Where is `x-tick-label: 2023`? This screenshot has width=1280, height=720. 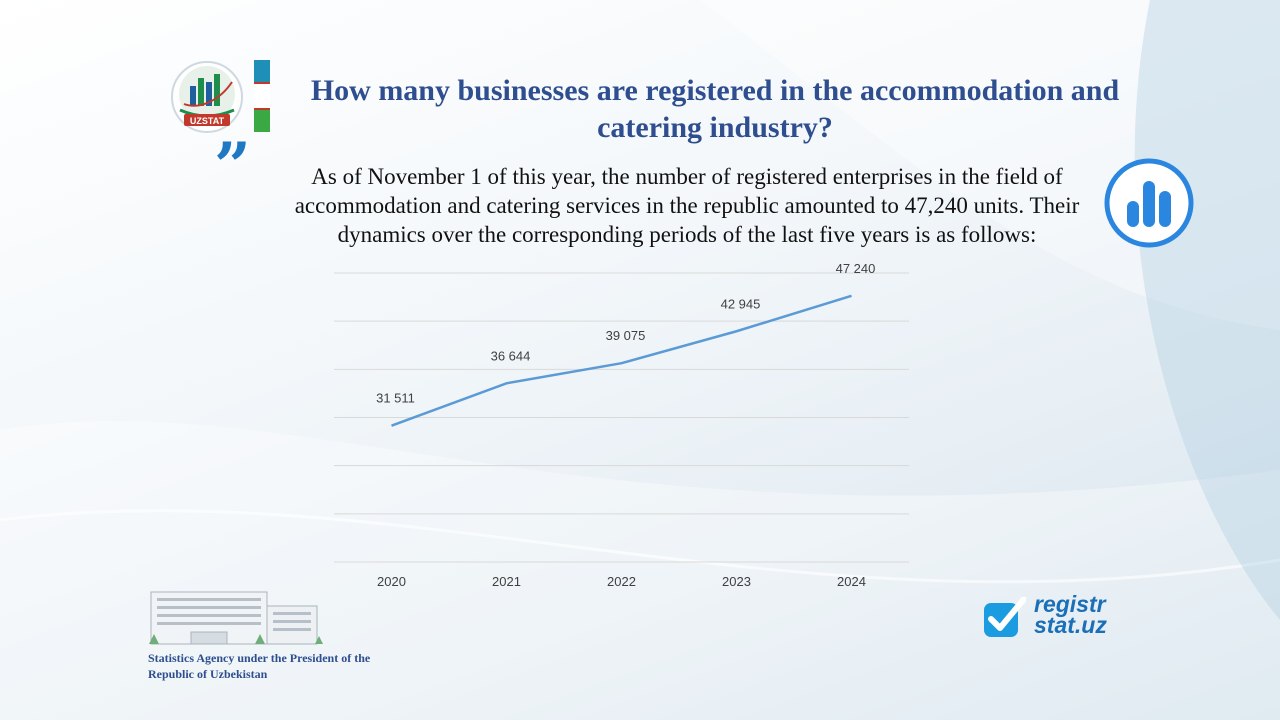
x-tick-label: 2023 is located at coordinates (736, 581).